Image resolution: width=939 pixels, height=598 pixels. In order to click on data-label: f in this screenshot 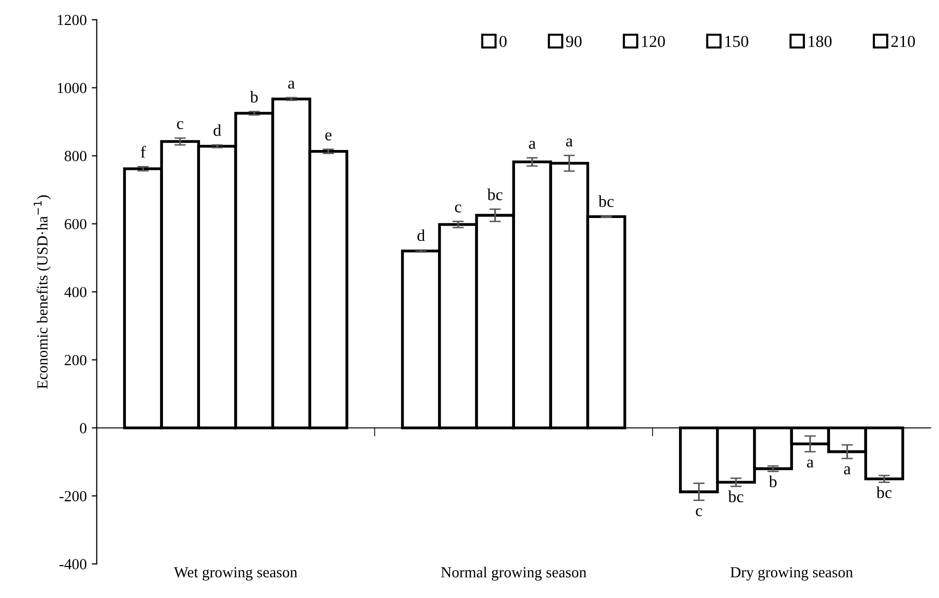, I will do `click(143, 152)`.